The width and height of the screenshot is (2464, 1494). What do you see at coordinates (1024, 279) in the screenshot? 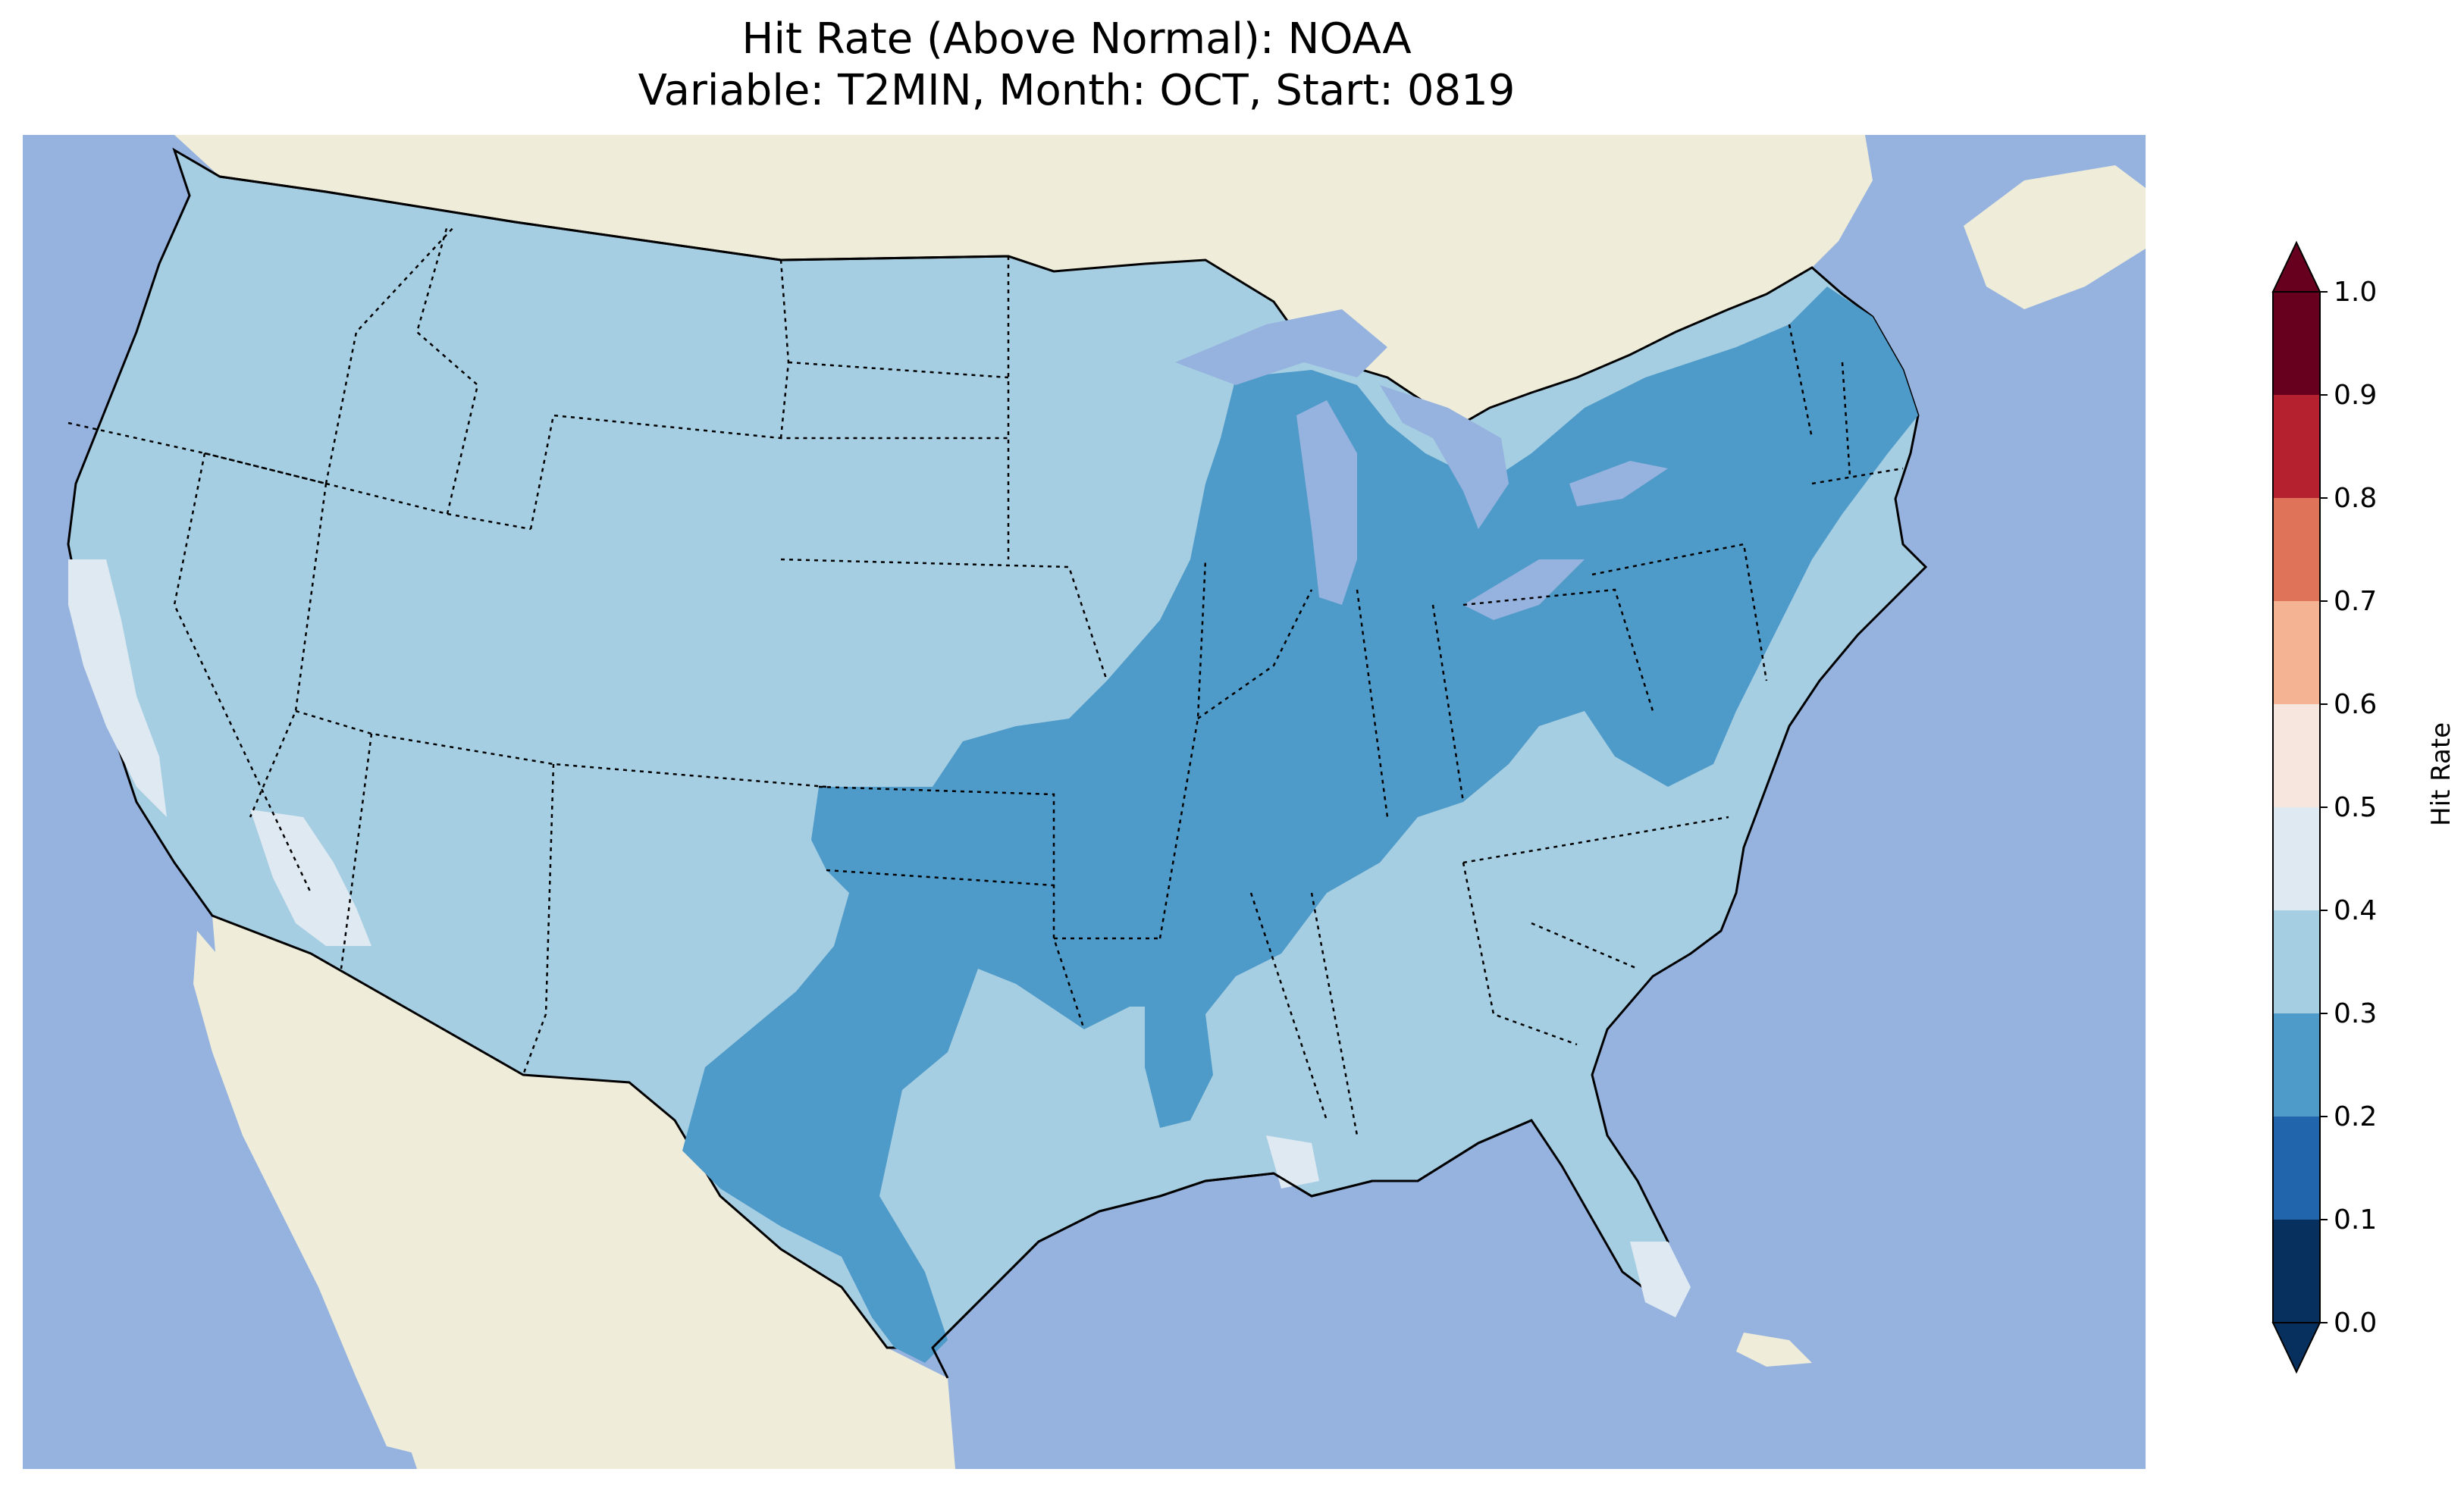
I see `canada-land` at bounding box center [1024, 279].